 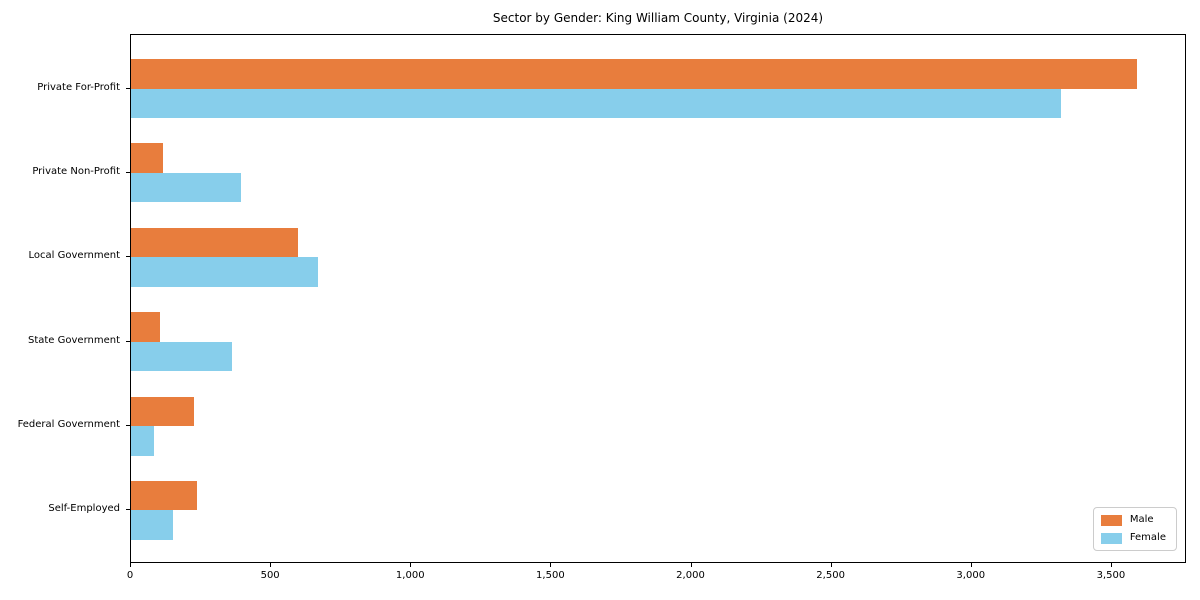 What do you see at coordinates (76, 171) in the screenshot?
I see `ytick-label-private-non-profit: Private Non-Profit` at bounding box center [76, 171].